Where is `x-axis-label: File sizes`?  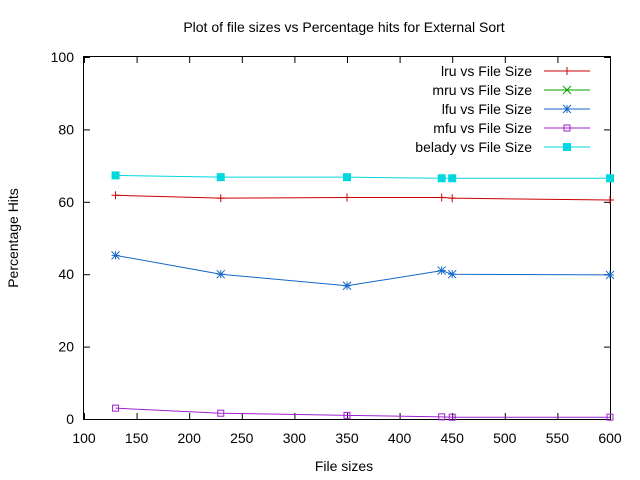 x-axis-label: File sizes is located at coordinates (344, 466).